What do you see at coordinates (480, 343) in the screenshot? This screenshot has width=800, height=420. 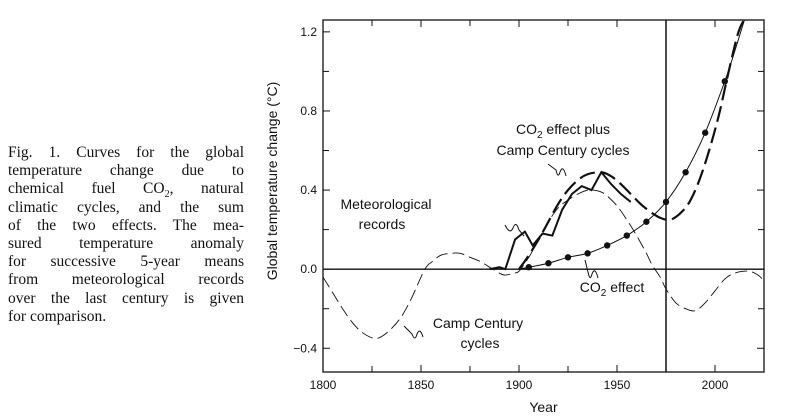 I see `annotation-camp-line2: cycles` at bounding box center [480, 343].